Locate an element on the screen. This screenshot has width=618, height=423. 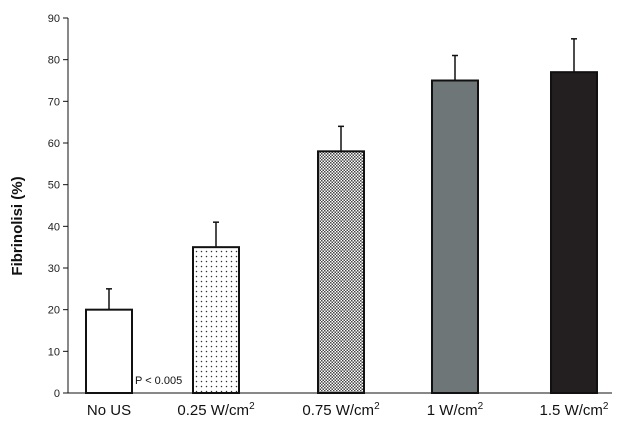
x-tick-label: 1 W/cm2 is located at coordinates (455, 410).